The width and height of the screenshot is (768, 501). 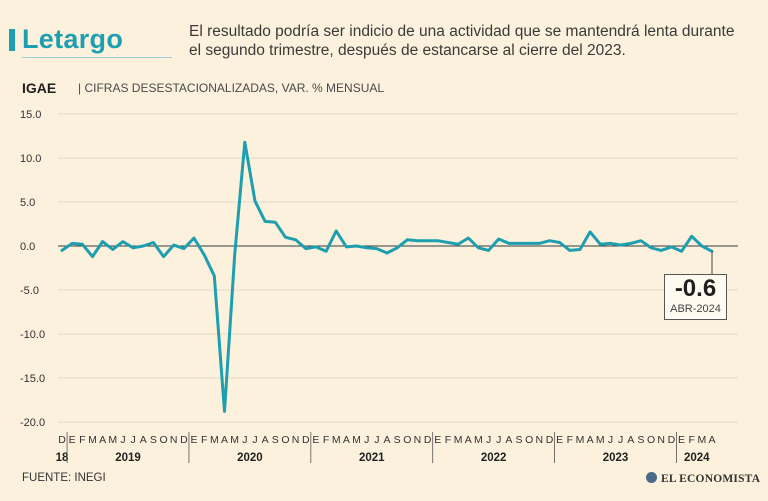 I want to click on year-label: 2022, so click(x=494, y=458).